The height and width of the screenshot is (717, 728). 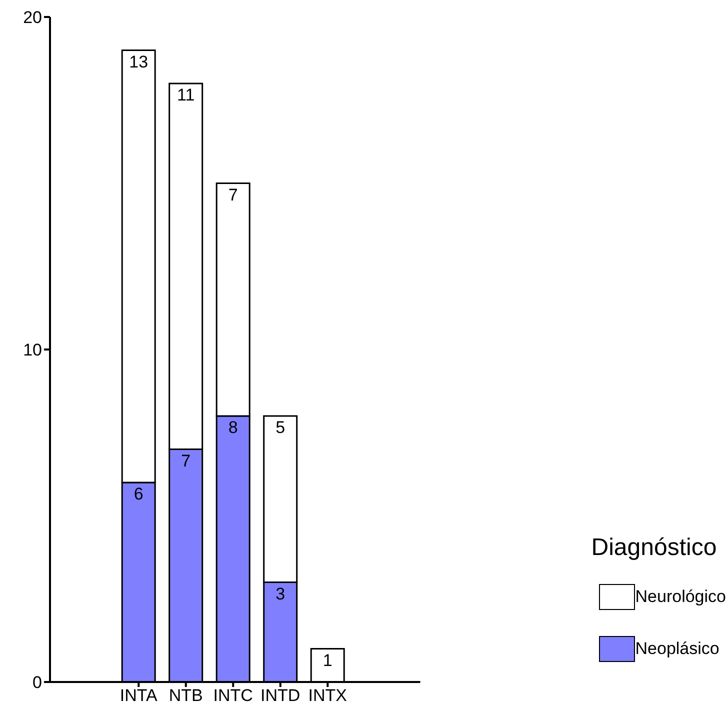 I want to click on x-tick-label: INTD, so click(x=280, y=696).